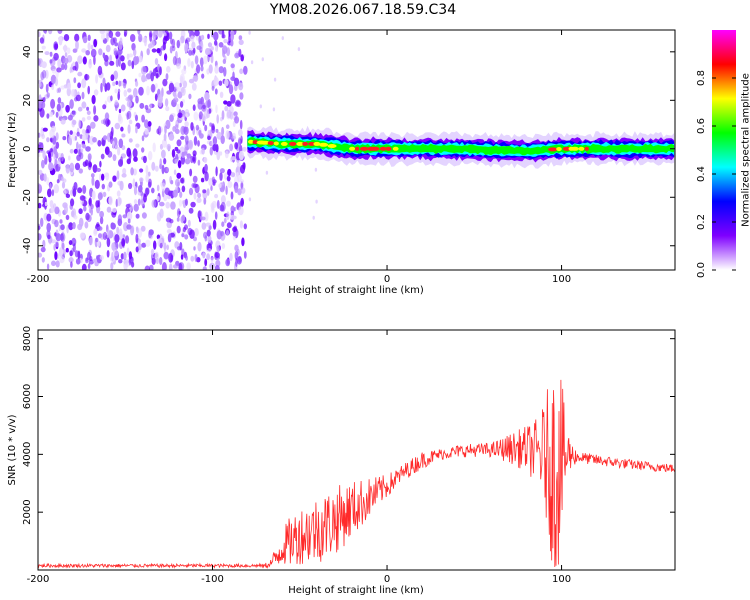 The width and height of the screenshot is (750, 600). I want to click on colorbar-ticks: 0.0 0.2 0.4 0.6 0.8, so click(716, 174).